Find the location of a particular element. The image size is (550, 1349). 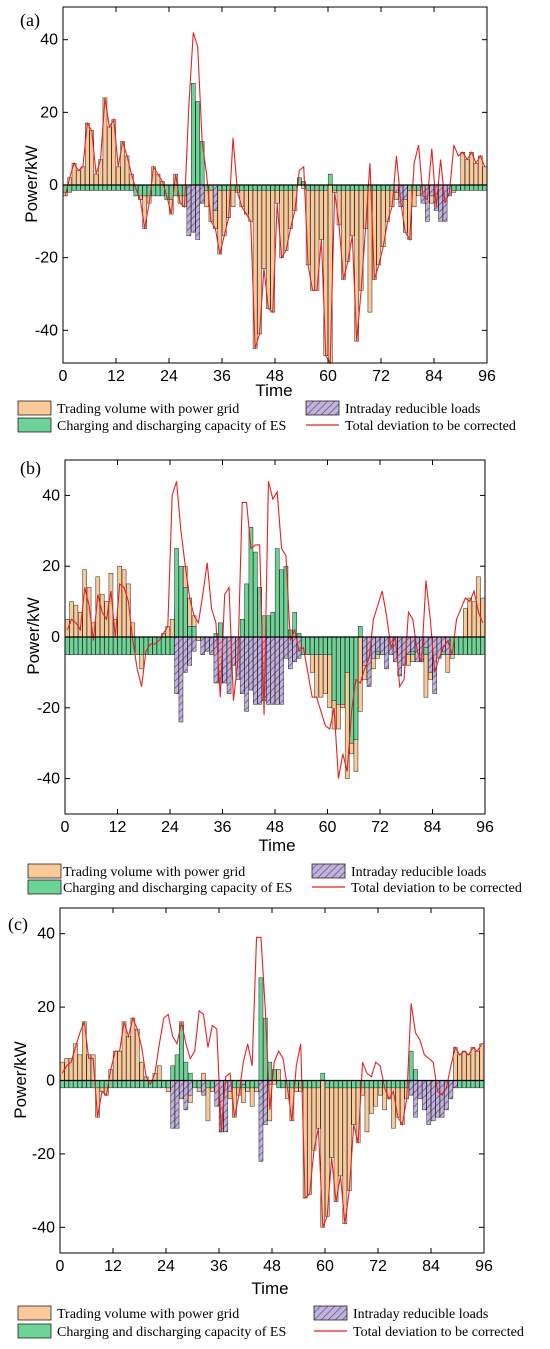

y-tick-label: -40 is located at coordinates (43, 1227).